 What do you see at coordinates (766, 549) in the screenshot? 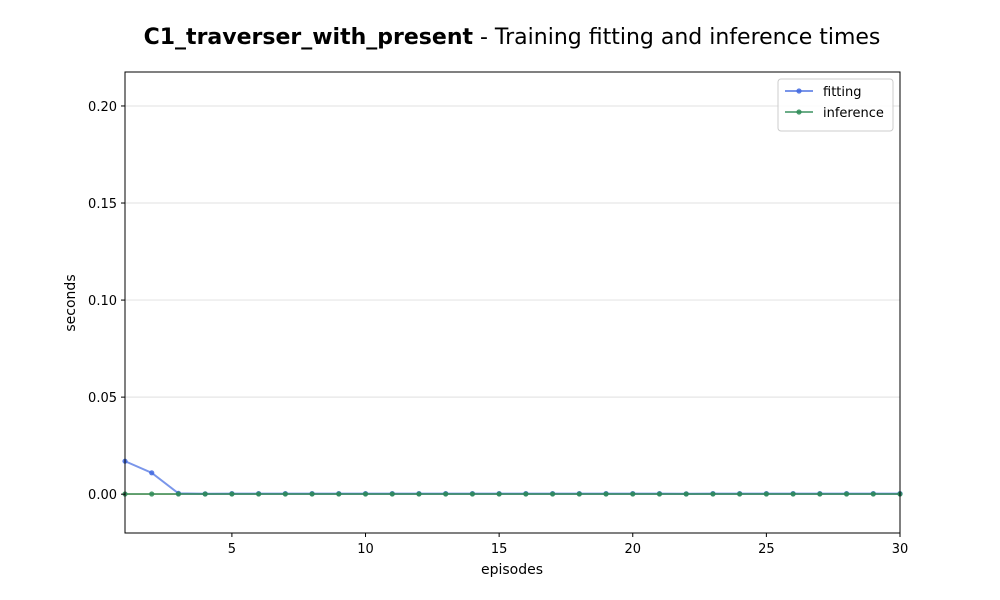
I see `x-tick-label: 25` at bounding box center [766, 549].